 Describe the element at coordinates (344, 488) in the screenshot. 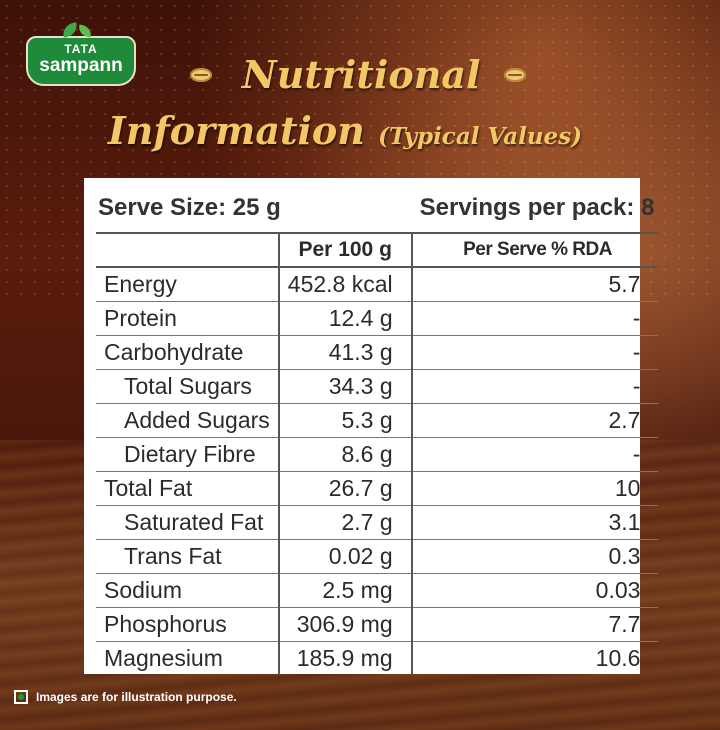

I see `per-100g-value: 26.7 g` at that location.